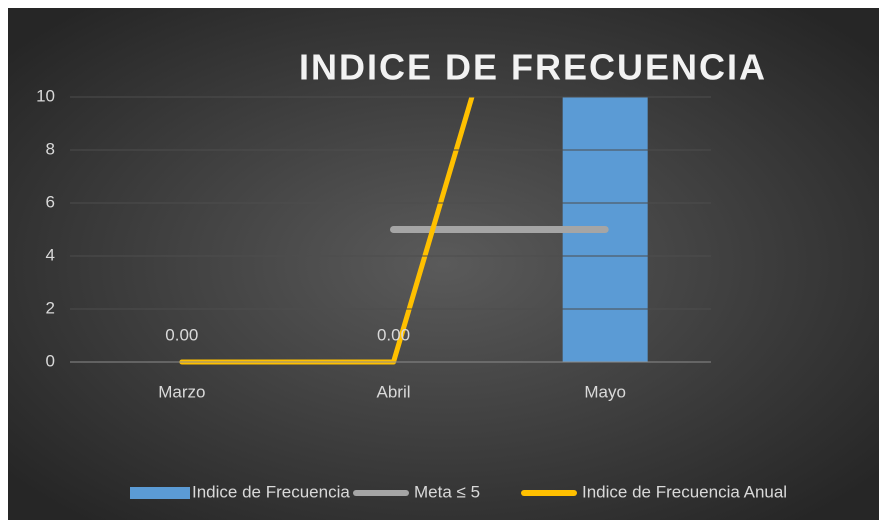  What do you see at coordinates (393, 391) in the screenshot?
I see `x-tick-label: Abril` at bounding box center [393, 391].